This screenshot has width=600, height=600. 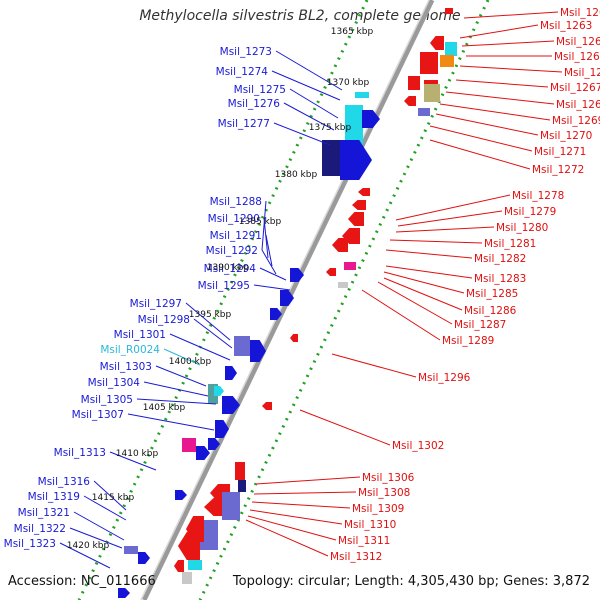 What do you see at coordinates (500, 259) in the screenshot?
I see `right-gene-label: Msil_1282` at bounding box center [500, 259].